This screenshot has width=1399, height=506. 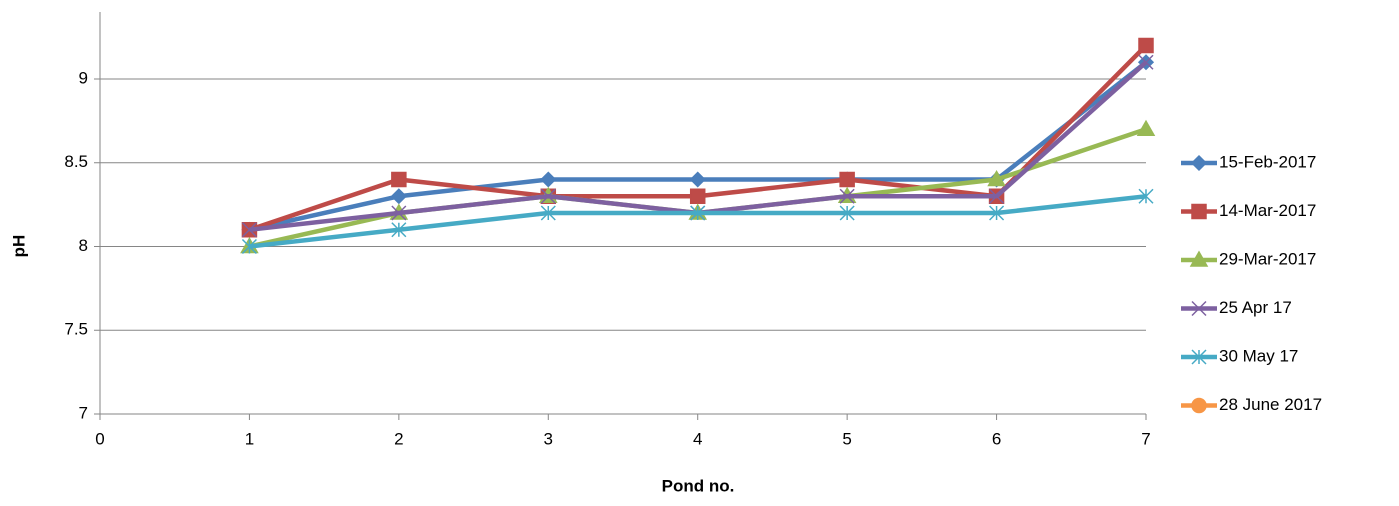 I want to click on x-tick-label: 5, so click(x=846, y=438).